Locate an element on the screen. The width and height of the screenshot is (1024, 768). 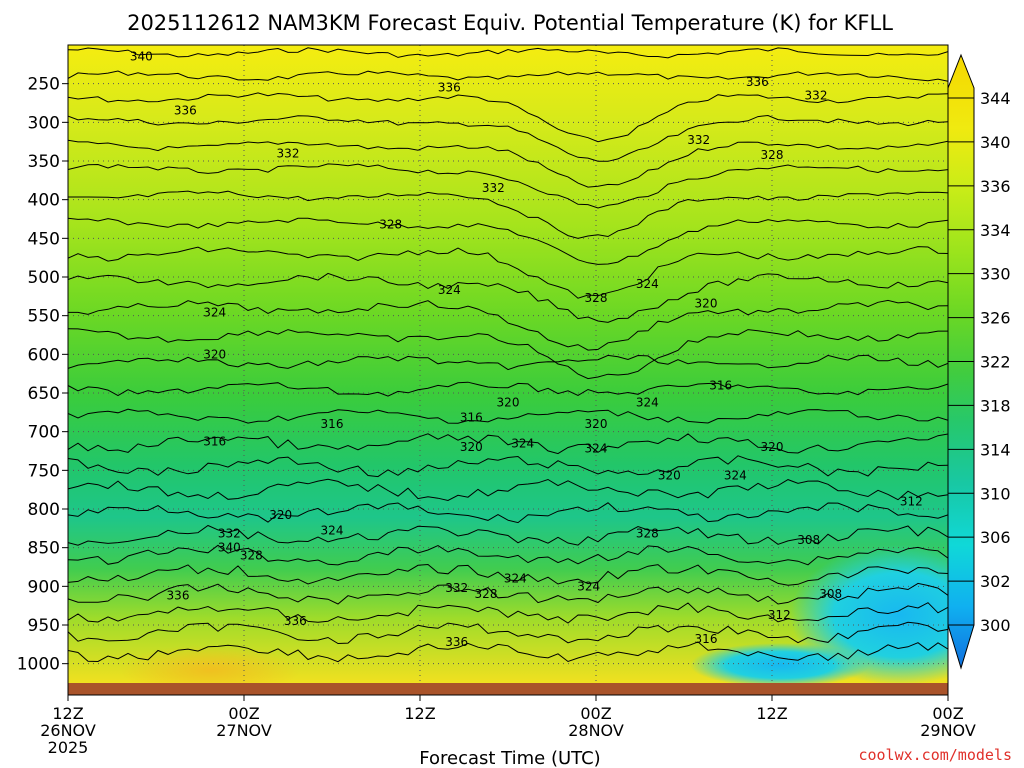
colorbar-label: 334 is located at coordinates (995, 230).